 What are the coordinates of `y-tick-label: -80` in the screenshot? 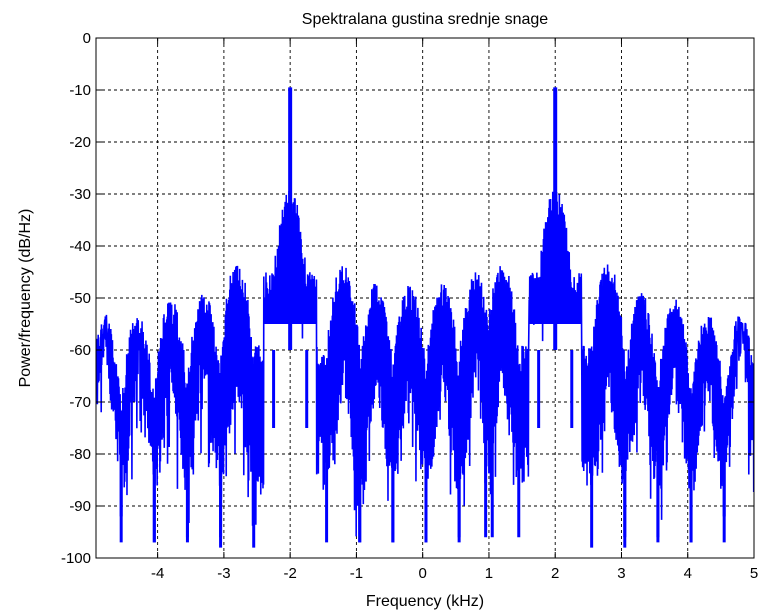 It's located at (80, 454).